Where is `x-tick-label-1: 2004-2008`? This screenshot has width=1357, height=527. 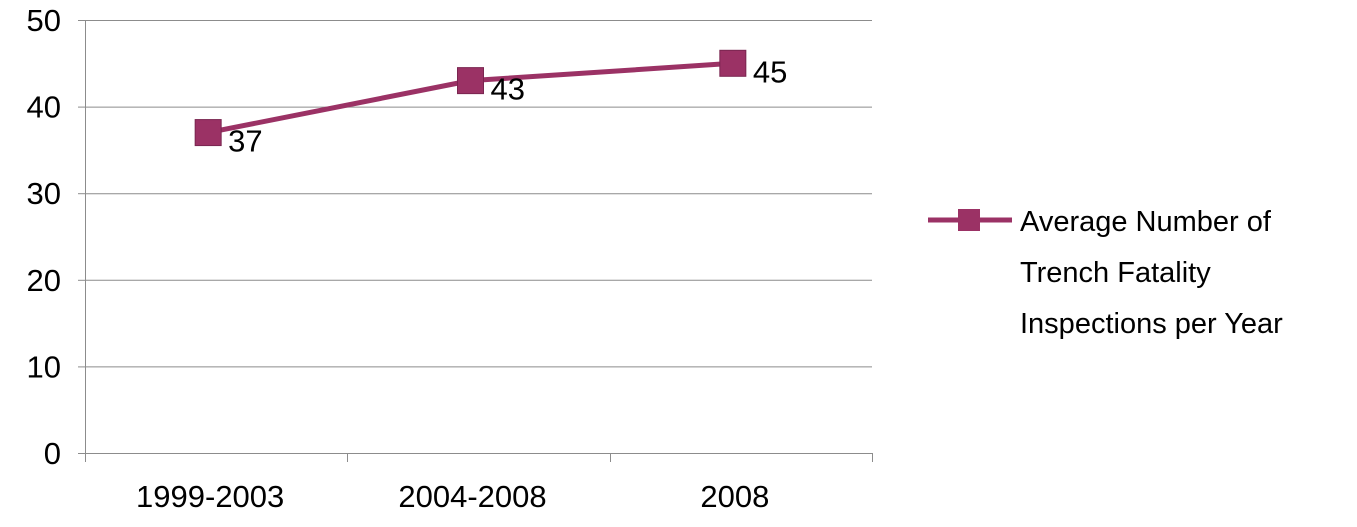 x-tick-label-1: 2004-2008 is located at coordinates (472, 496).